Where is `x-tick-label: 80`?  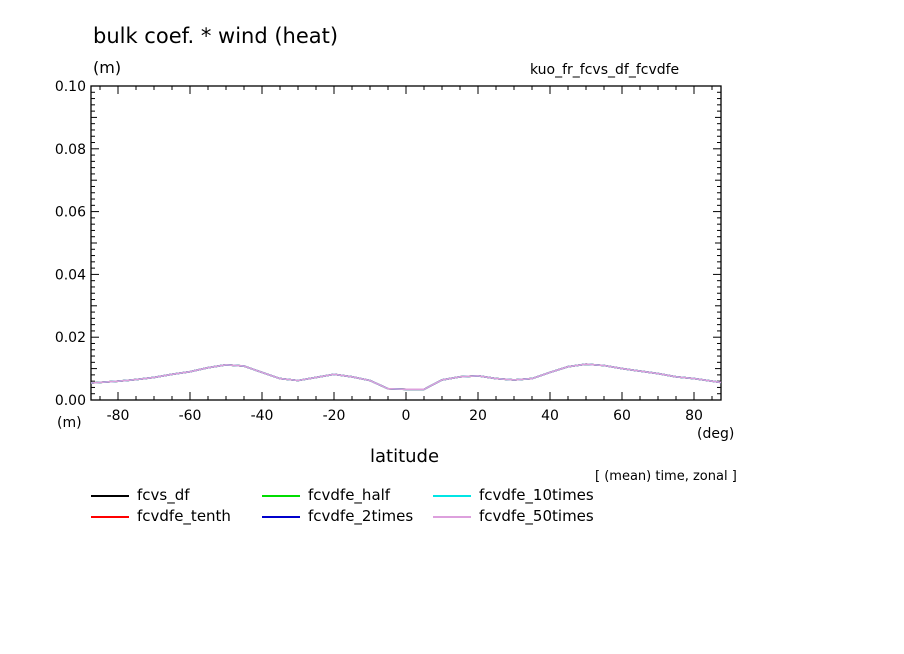 x-tick-label: 80 is located at coordinates (694, 416).